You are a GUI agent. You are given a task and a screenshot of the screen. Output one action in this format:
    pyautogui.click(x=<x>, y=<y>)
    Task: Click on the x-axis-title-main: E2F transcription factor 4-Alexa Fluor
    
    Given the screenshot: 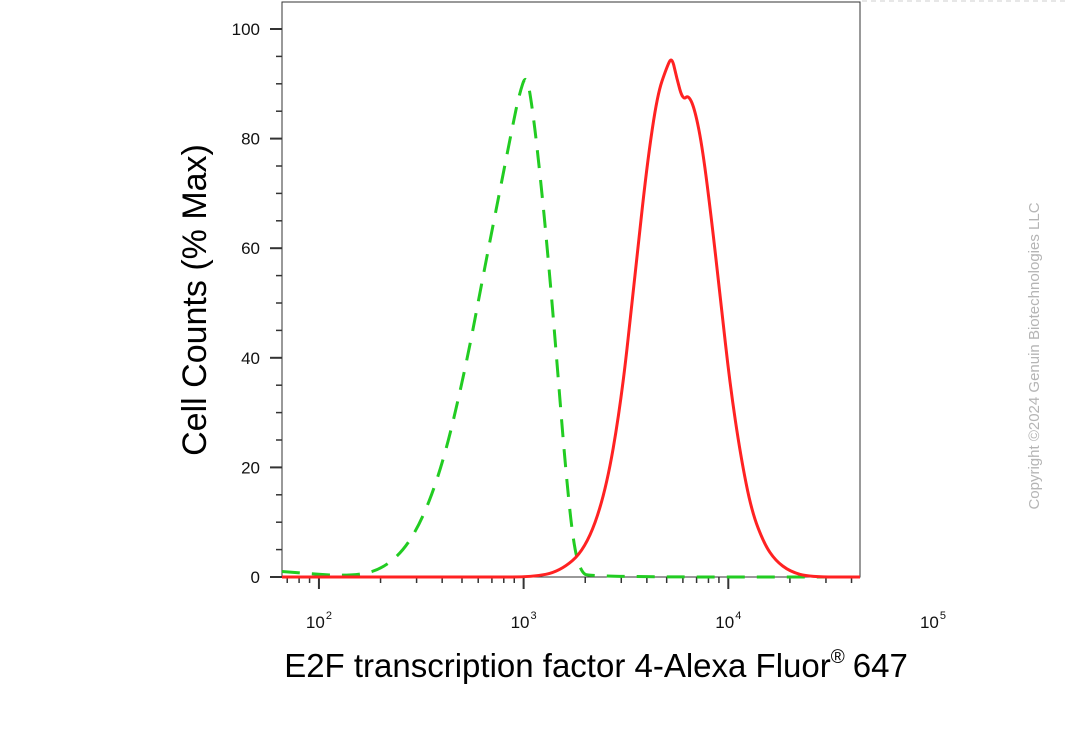 What is the action you would take?
    pyautogui.click(x=557, y=665)
    